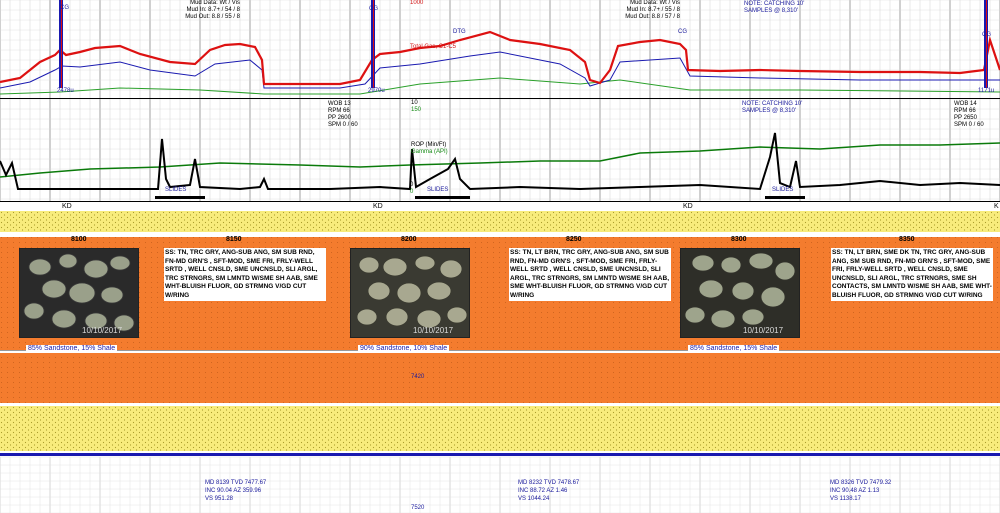 This screenshot has height=513, width=1000. Describe the element at coordinates (414, 103) in the screenshot. I see `rop-scale-top: 10` at that location.